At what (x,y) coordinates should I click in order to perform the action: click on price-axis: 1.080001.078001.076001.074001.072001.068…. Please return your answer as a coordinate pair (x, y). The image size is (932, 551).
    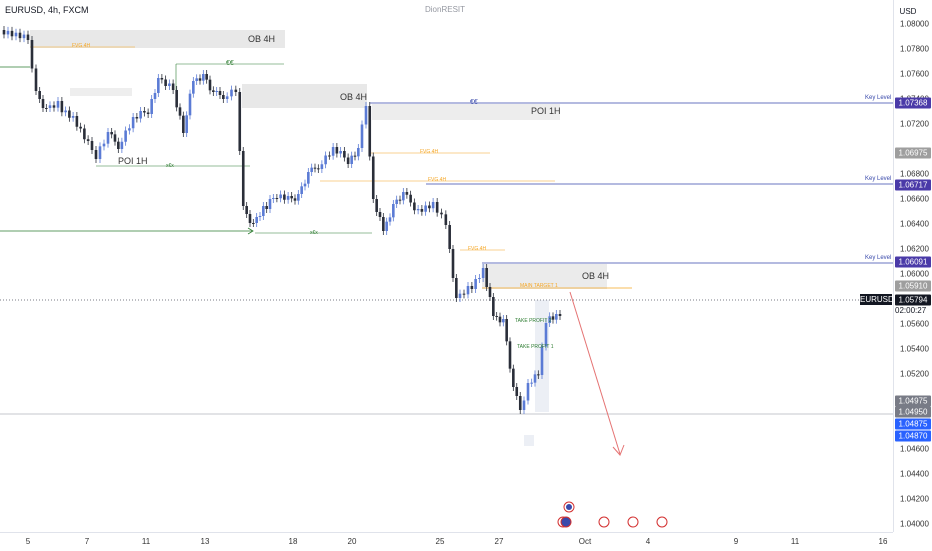
    Looking at the image, I should click on (912, 266).